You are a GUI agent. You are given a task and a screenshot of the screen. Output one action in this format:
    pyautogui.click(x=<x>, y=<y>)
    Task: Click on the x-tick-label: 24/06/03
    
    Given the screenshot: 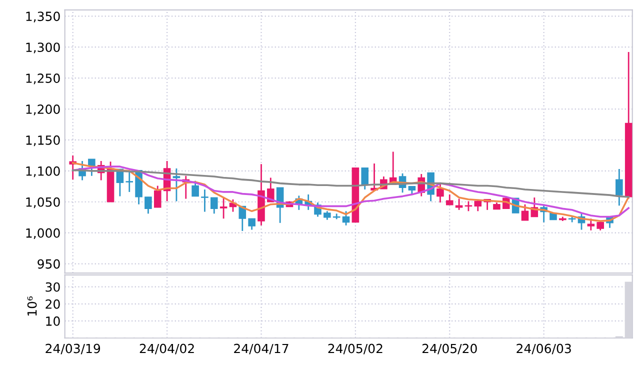 What is the action you would take?
    pyautogui.click(x=543, y=349)
    